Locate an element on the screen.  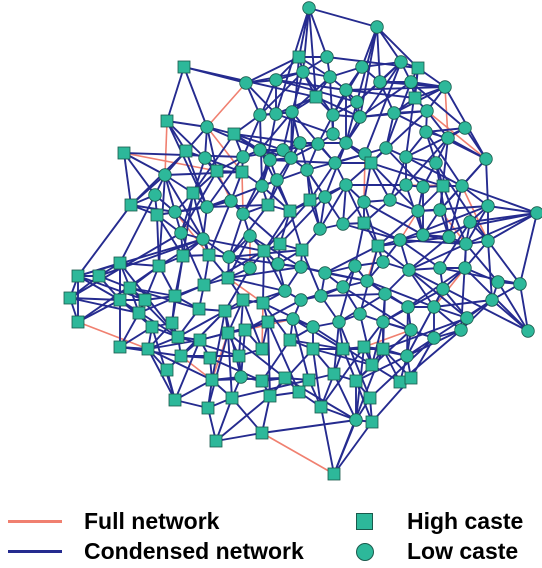
legend-condensed-network-label: Condensed network is located at coordinates (194, 551).